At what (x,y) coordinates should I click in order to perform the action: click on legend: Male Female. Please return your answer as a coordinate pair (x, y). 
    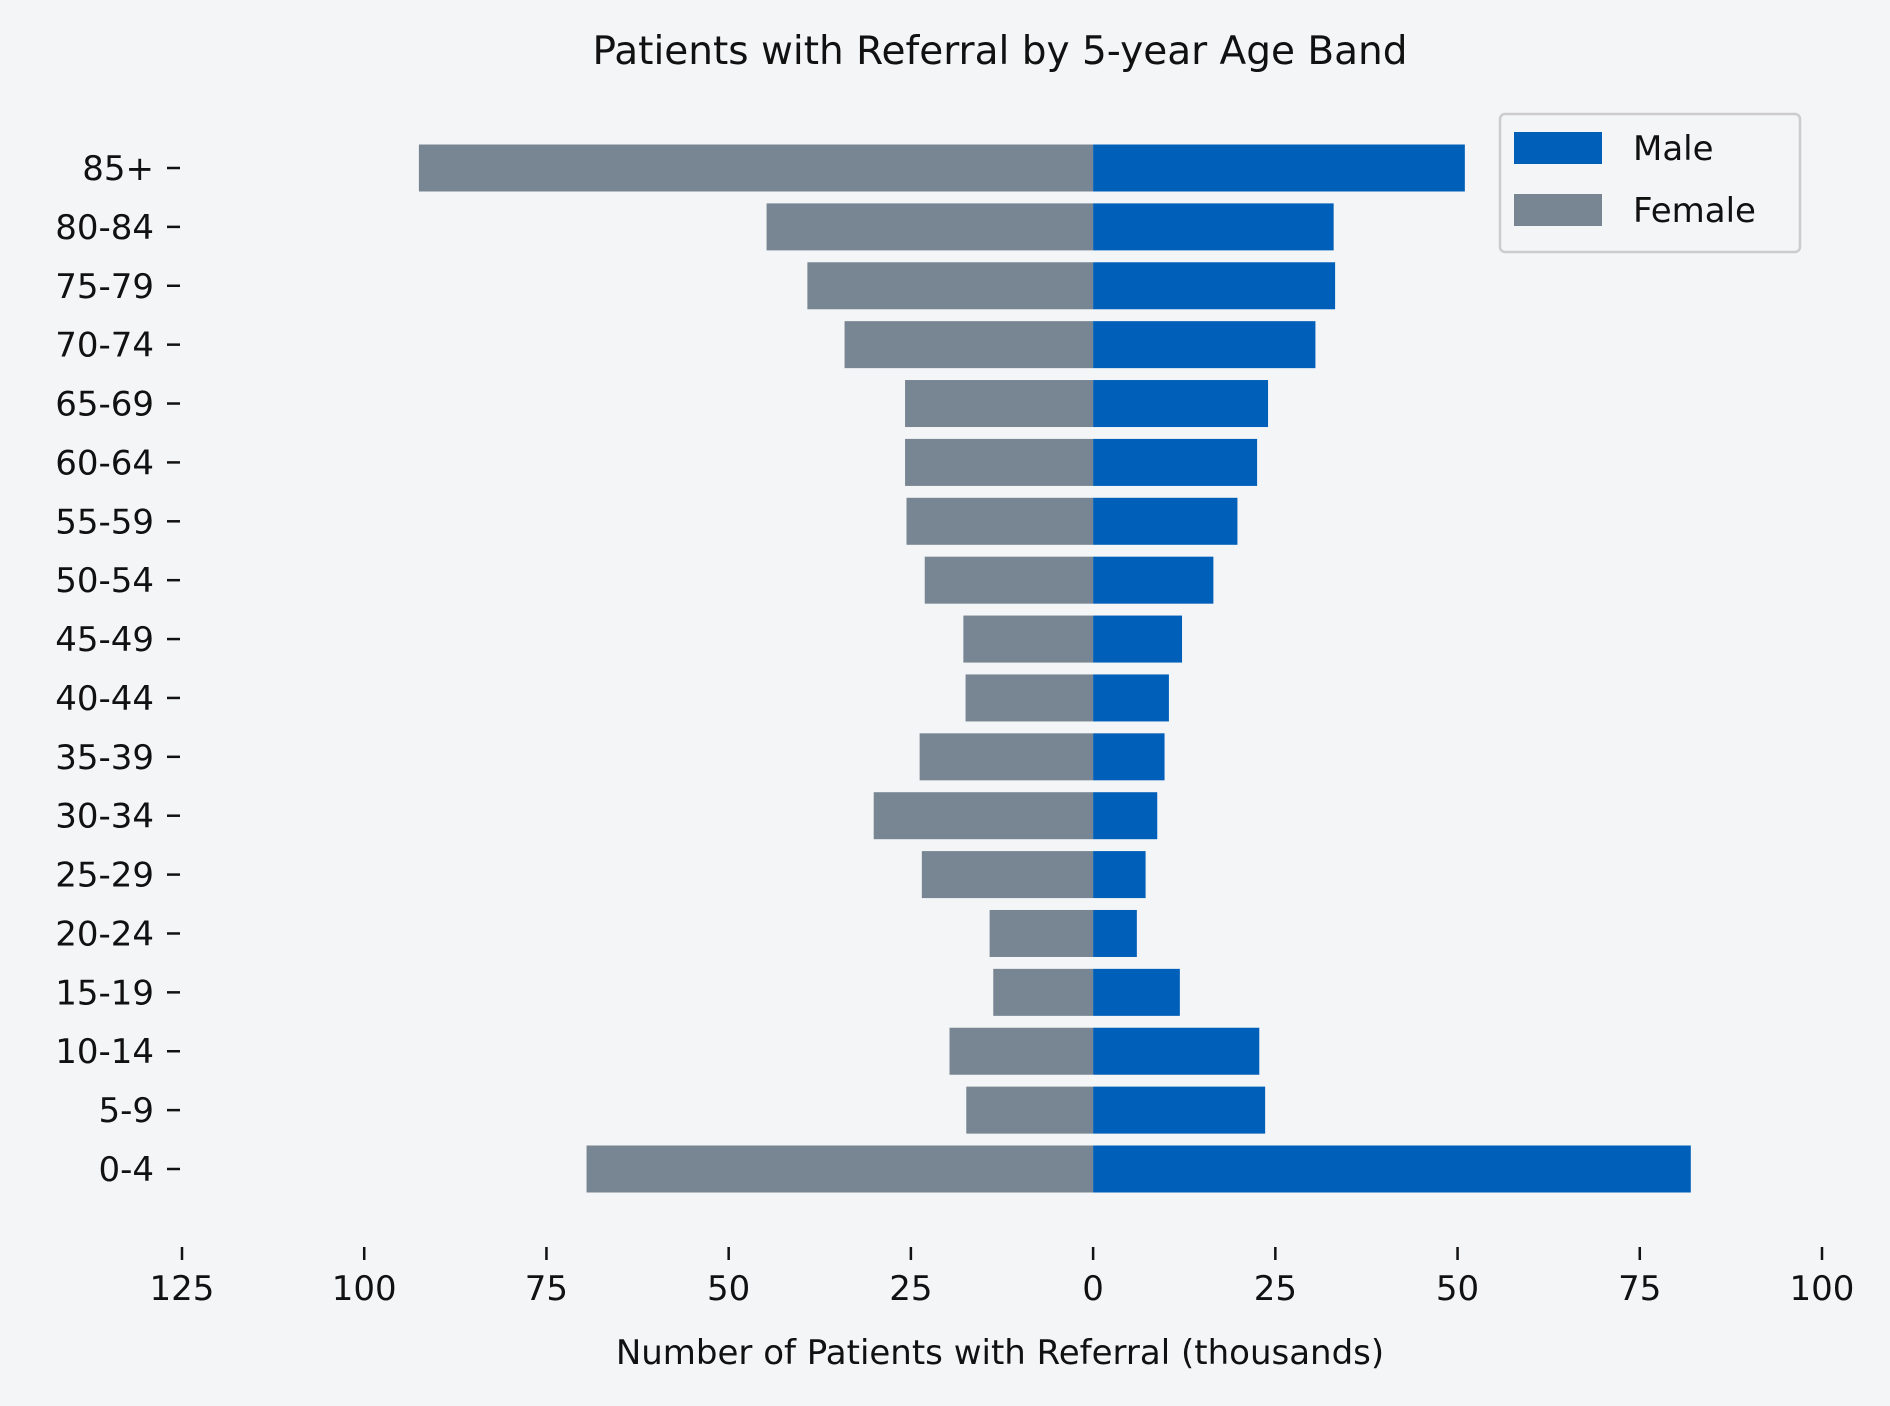
    Looking at the image, I should click on (1650, 183).